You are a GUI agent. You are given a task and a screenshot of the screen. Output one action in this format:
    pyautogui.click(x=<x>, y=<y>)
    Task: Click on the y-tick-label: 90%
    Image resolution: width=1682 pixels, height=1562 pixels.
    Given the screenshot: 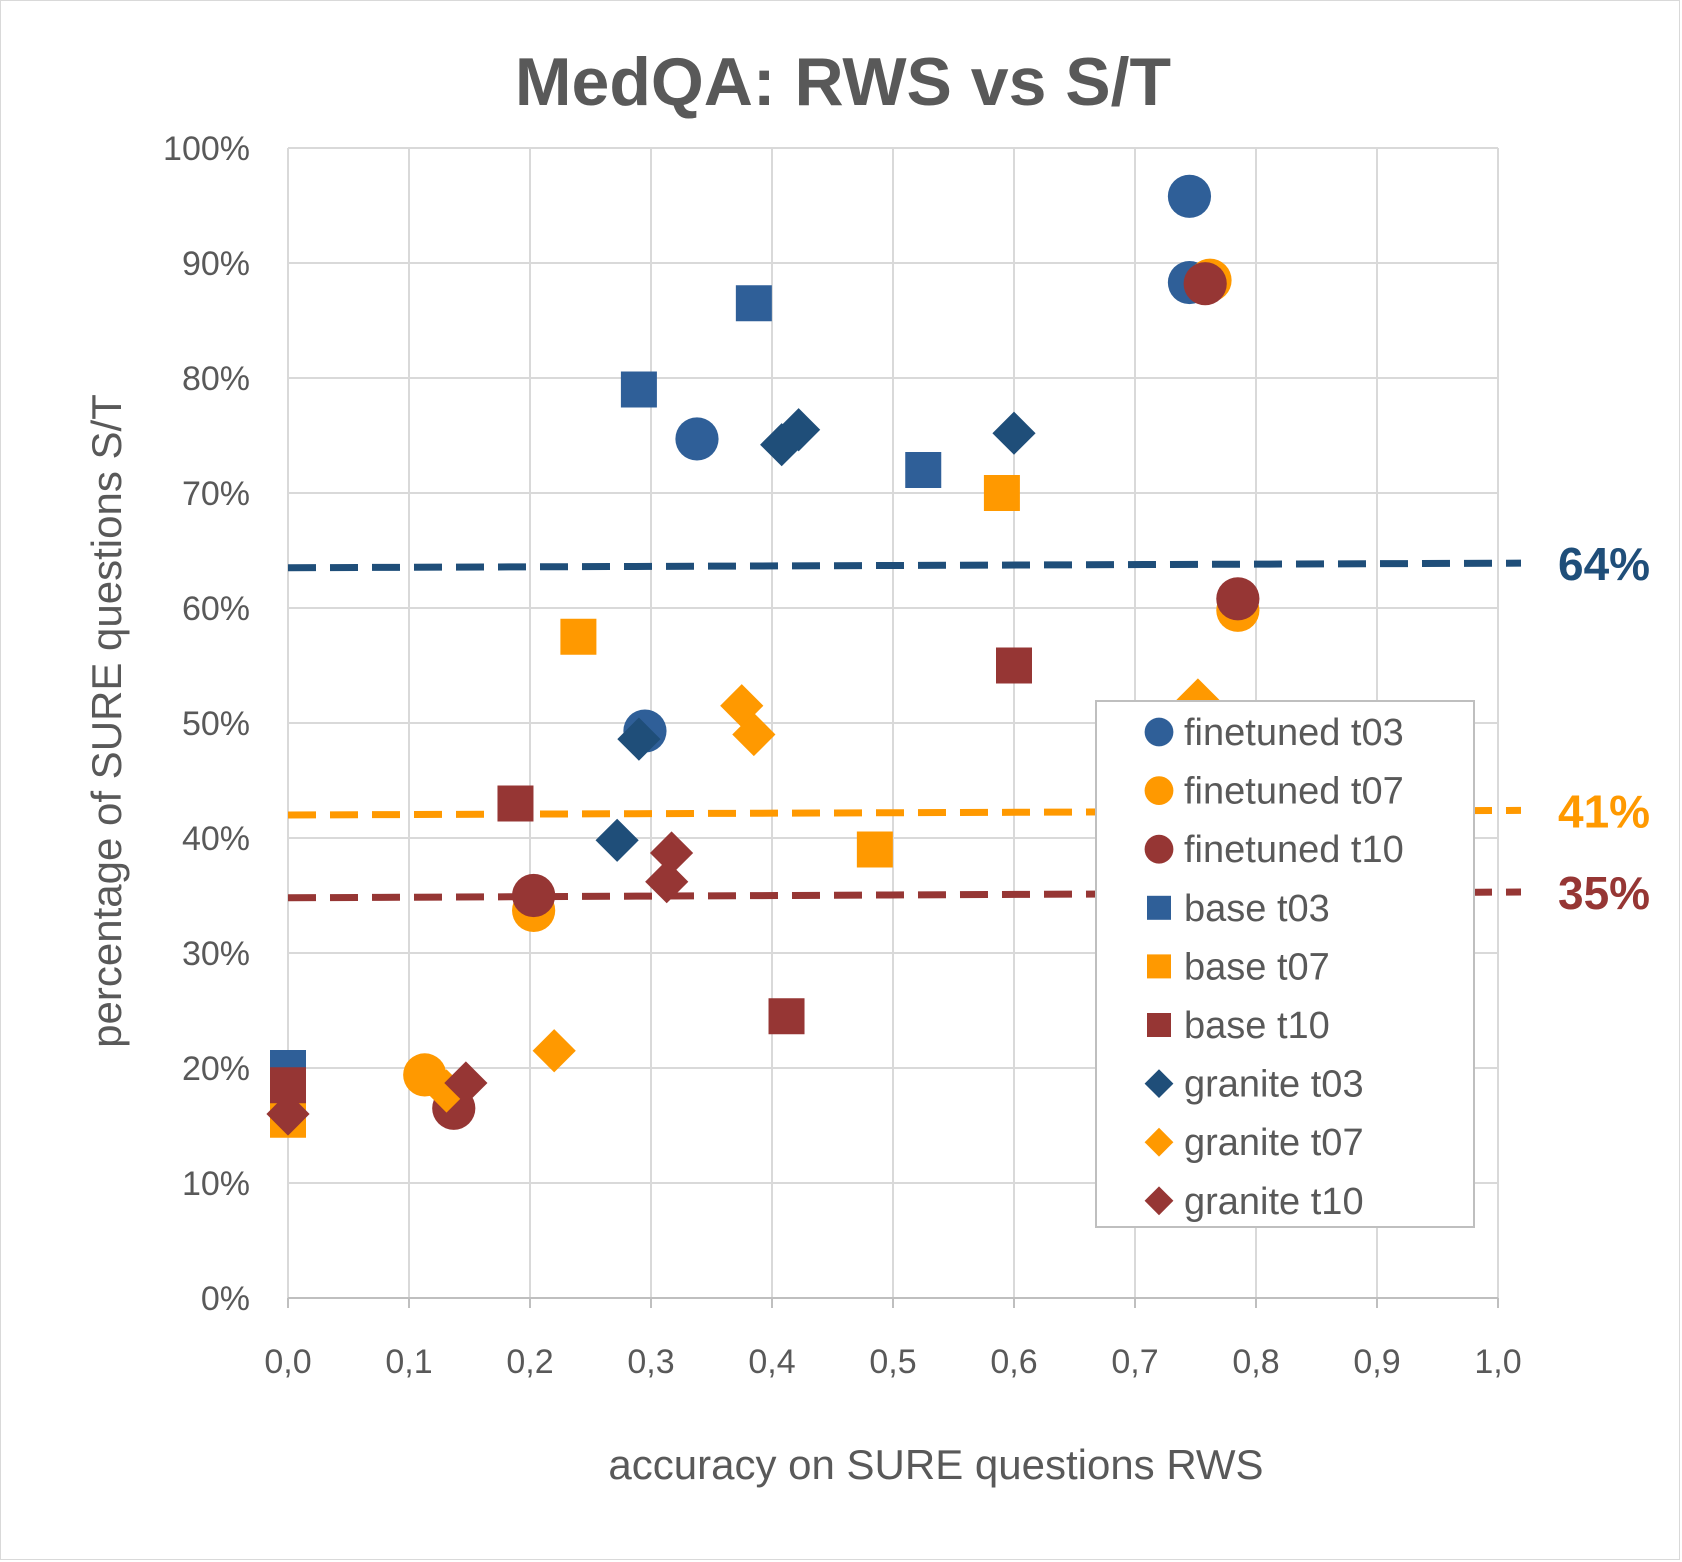 What is the action you would take?
    pyautogui.click(x=216, y=264)
    